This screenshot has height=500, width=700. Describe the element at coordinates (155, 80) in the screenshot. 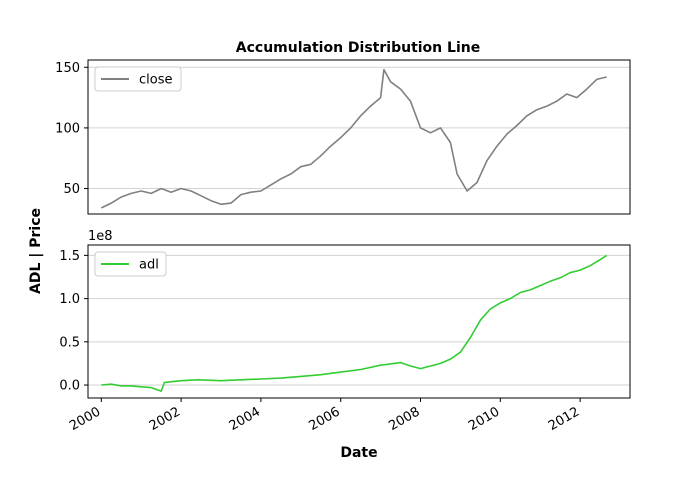

I see `legend-label: close` at that location.